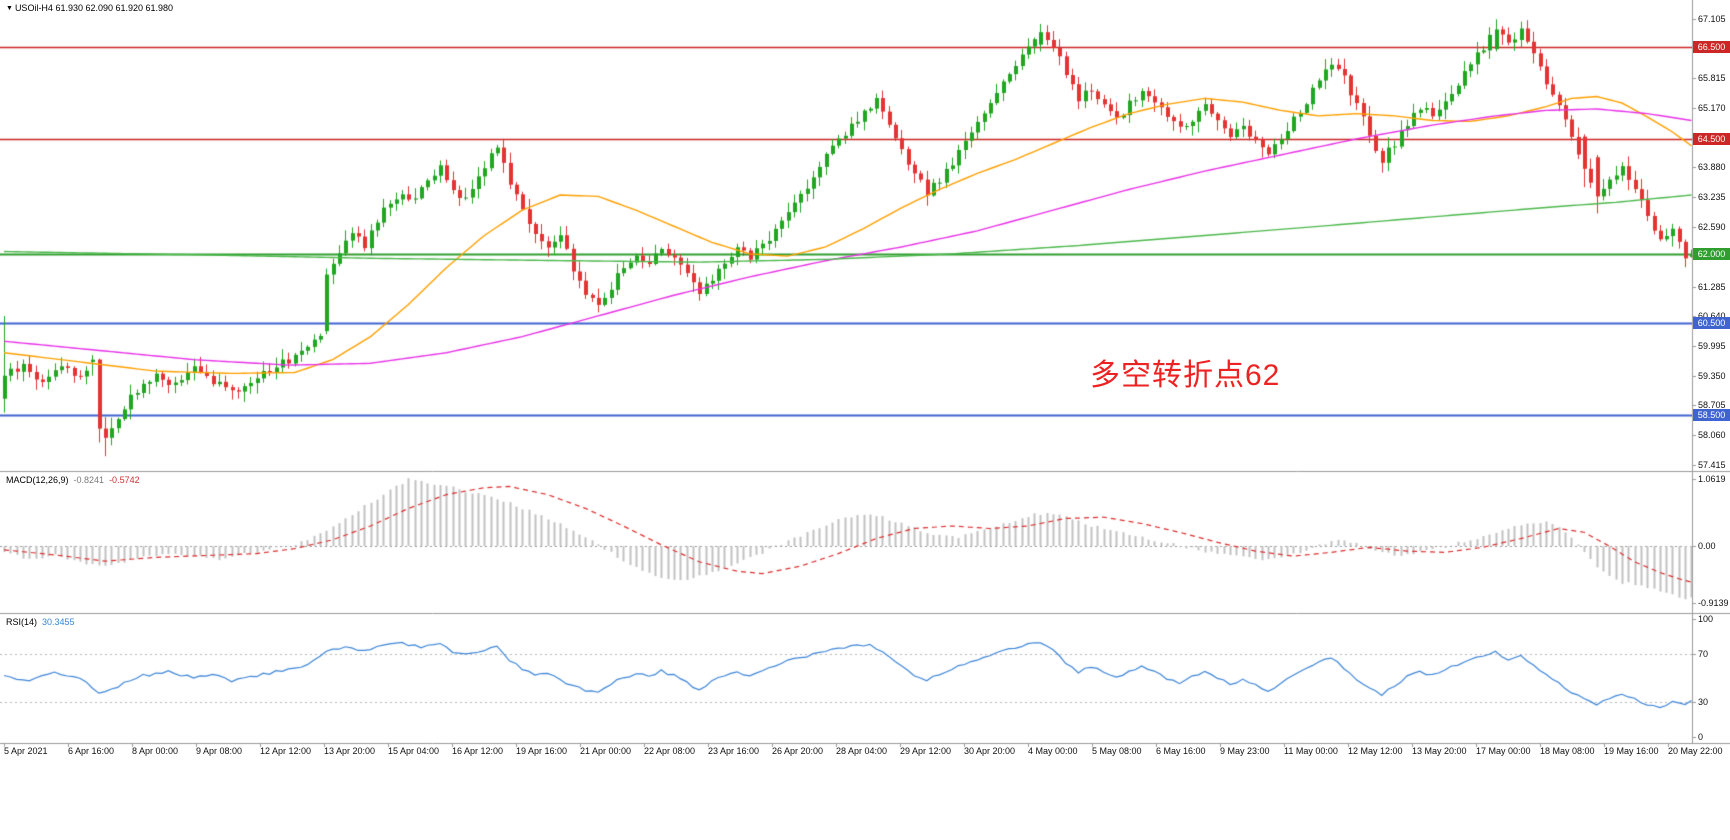 This screenshot has height=840, width=1730. Describe the element at coordinates (1695, 751) in the screenshot. I see `time-axis-label: 20 May 22:00` at that location.